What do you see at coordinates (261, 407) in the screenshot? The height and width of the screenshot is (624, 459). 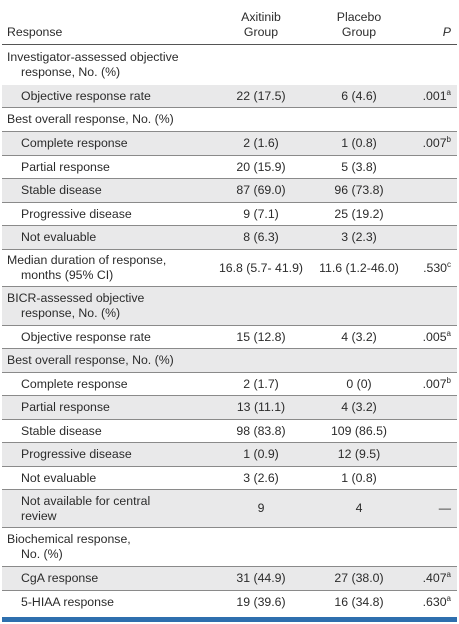 I see `cell-axitinib: 13 (11.1)` at bounding box center [261, 407].